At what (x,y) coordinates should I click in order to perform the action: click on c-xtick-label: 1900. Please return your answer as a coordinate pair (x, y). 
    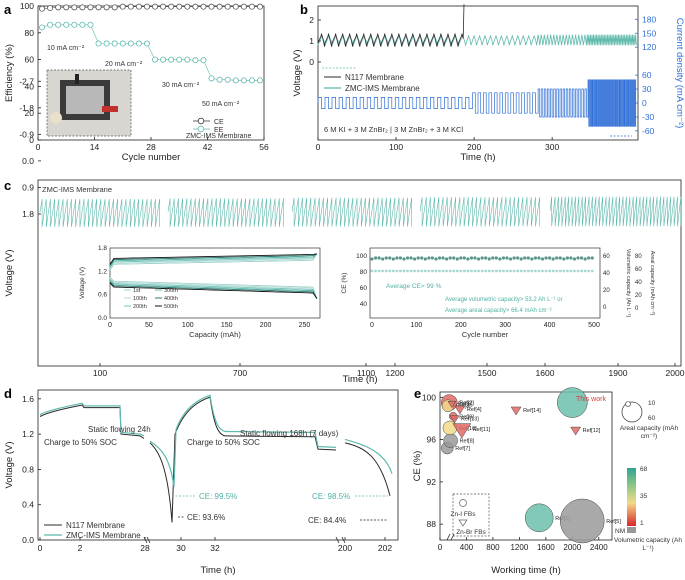
    Looking at the image, I should click on (618, 373).